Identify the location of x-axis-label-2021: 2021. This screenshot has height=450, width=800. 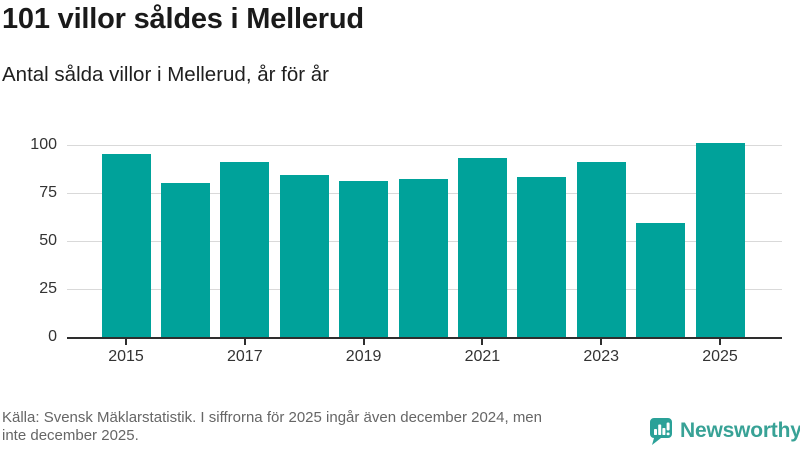
(482, 356).